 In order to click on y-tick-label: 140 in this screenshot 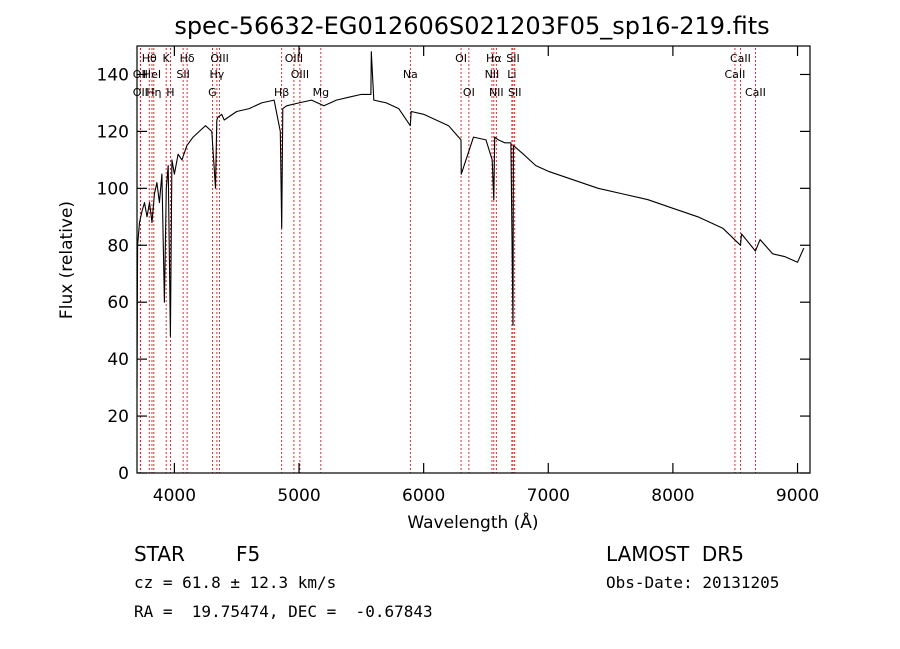, I will do `click(113, 75)`.